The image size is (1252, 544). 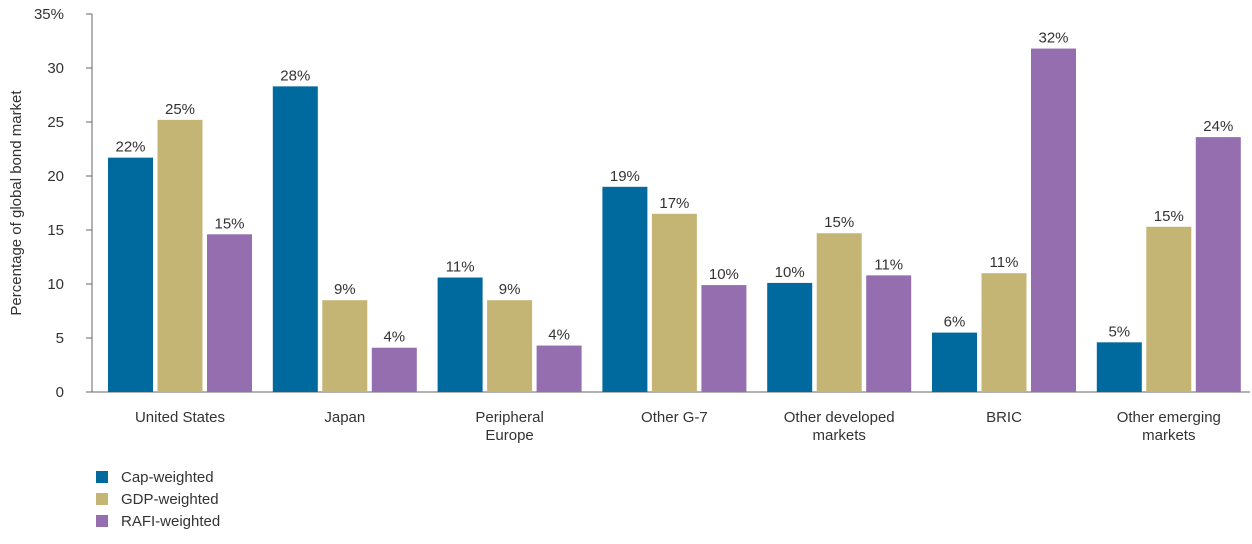 I want to click on legend-swatch-gdp-weighted, so click(x=102, y=499).